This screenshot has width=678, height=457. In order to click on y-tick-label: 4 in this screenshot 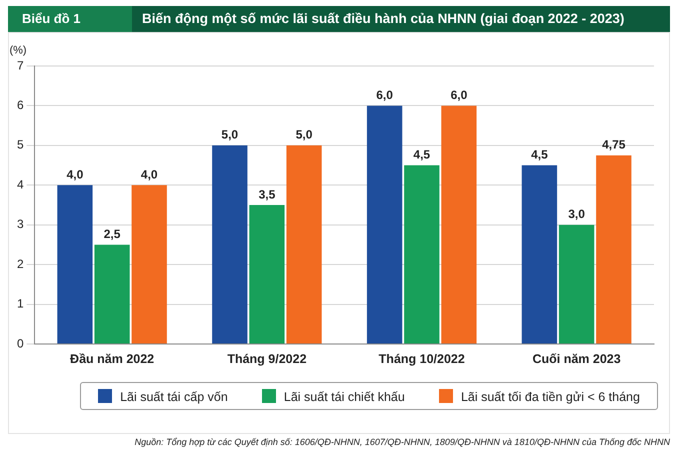, I will do `click(20, 184)`.